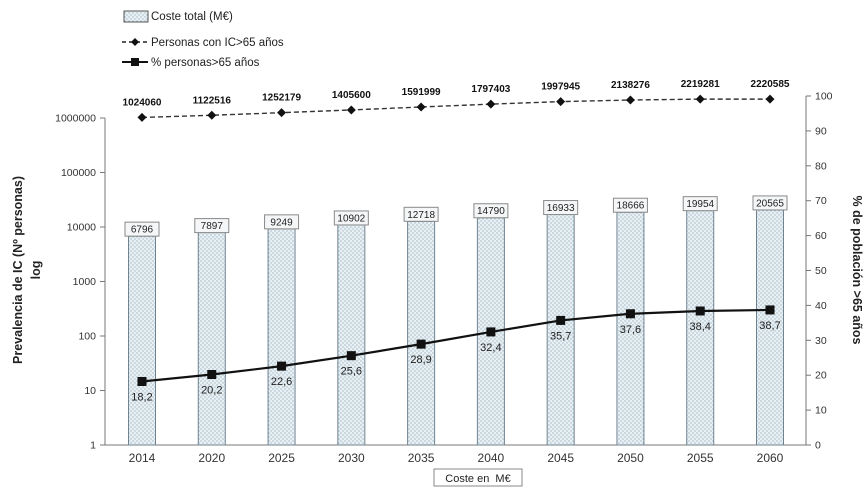 The width and height of the screenshot is (867, 489). I want to click on right-tick-label: 100, so click(824, 97).